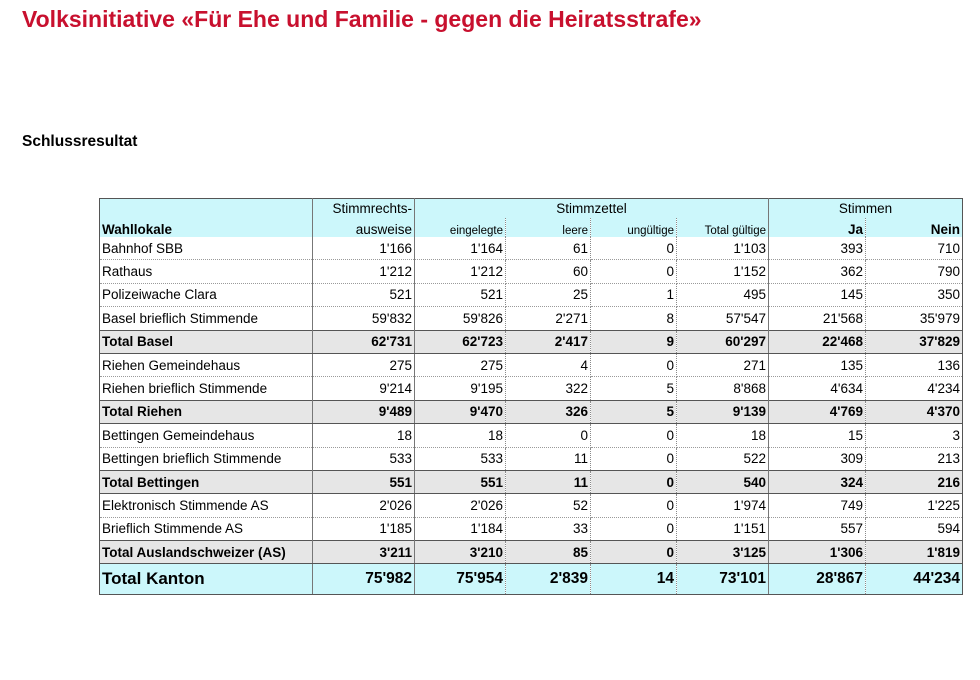  I want to click on cell-wahllokal: Brieflich Stimmende AS, so click(206, 529).